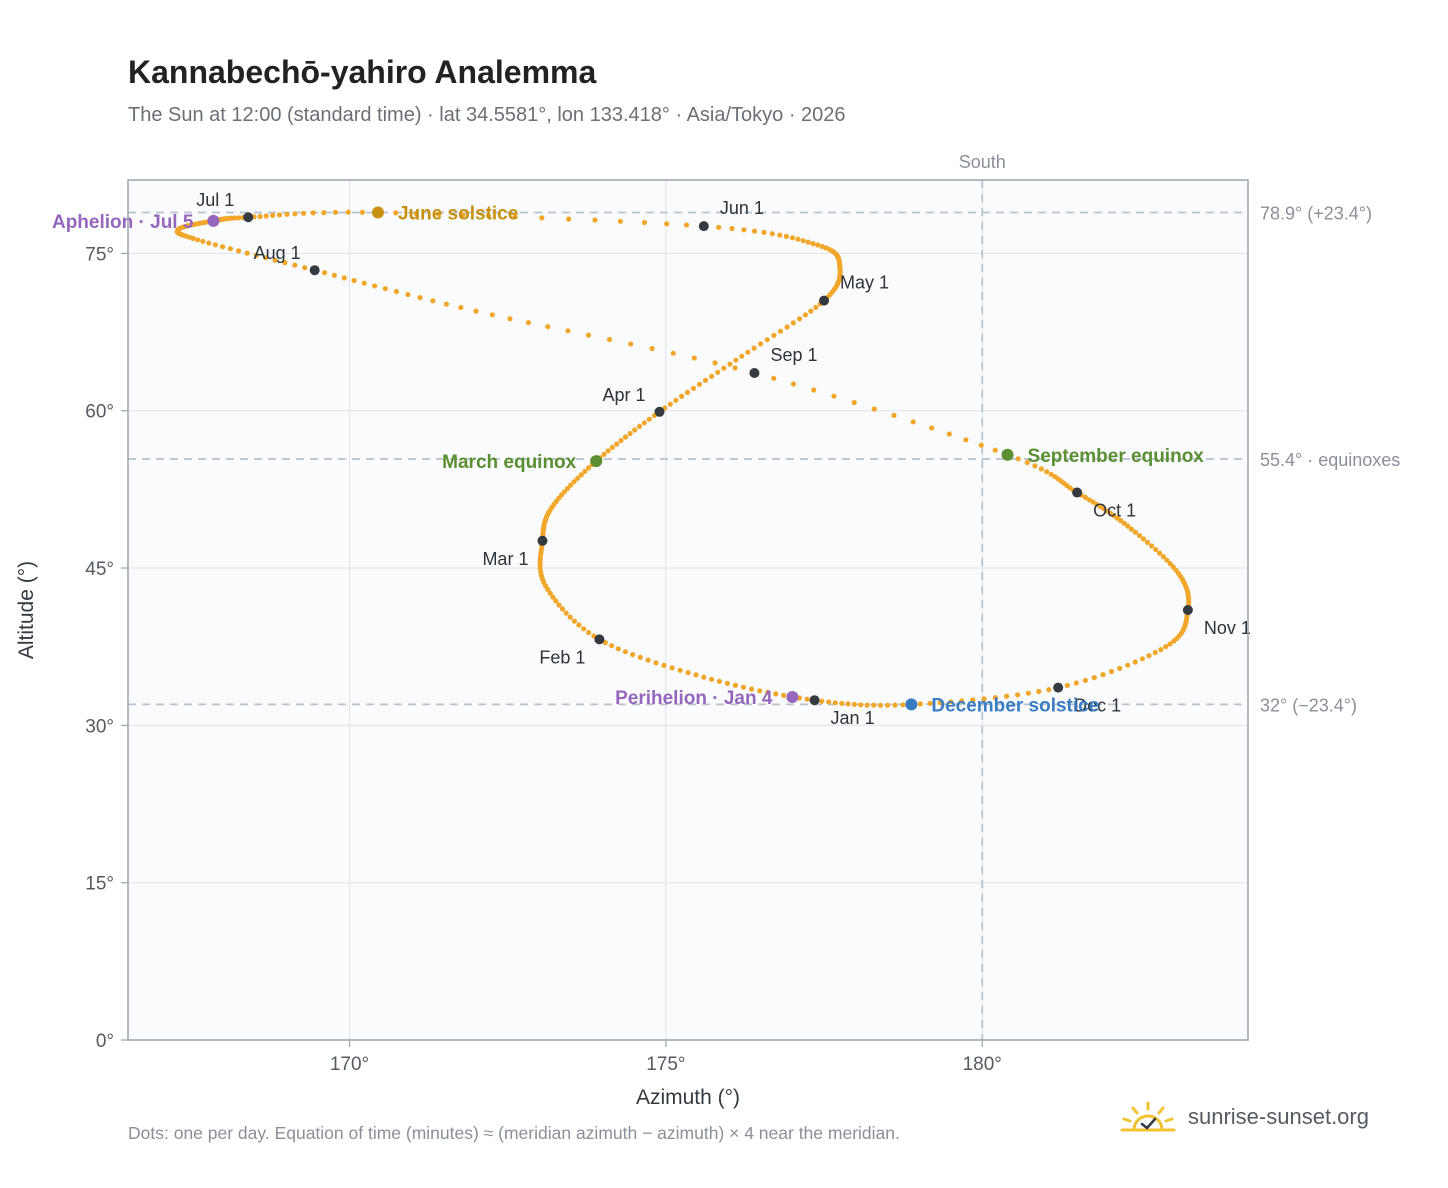 This screenshot has height=1188, width=1448. I want to click on south-label: South, so click(982, 162).